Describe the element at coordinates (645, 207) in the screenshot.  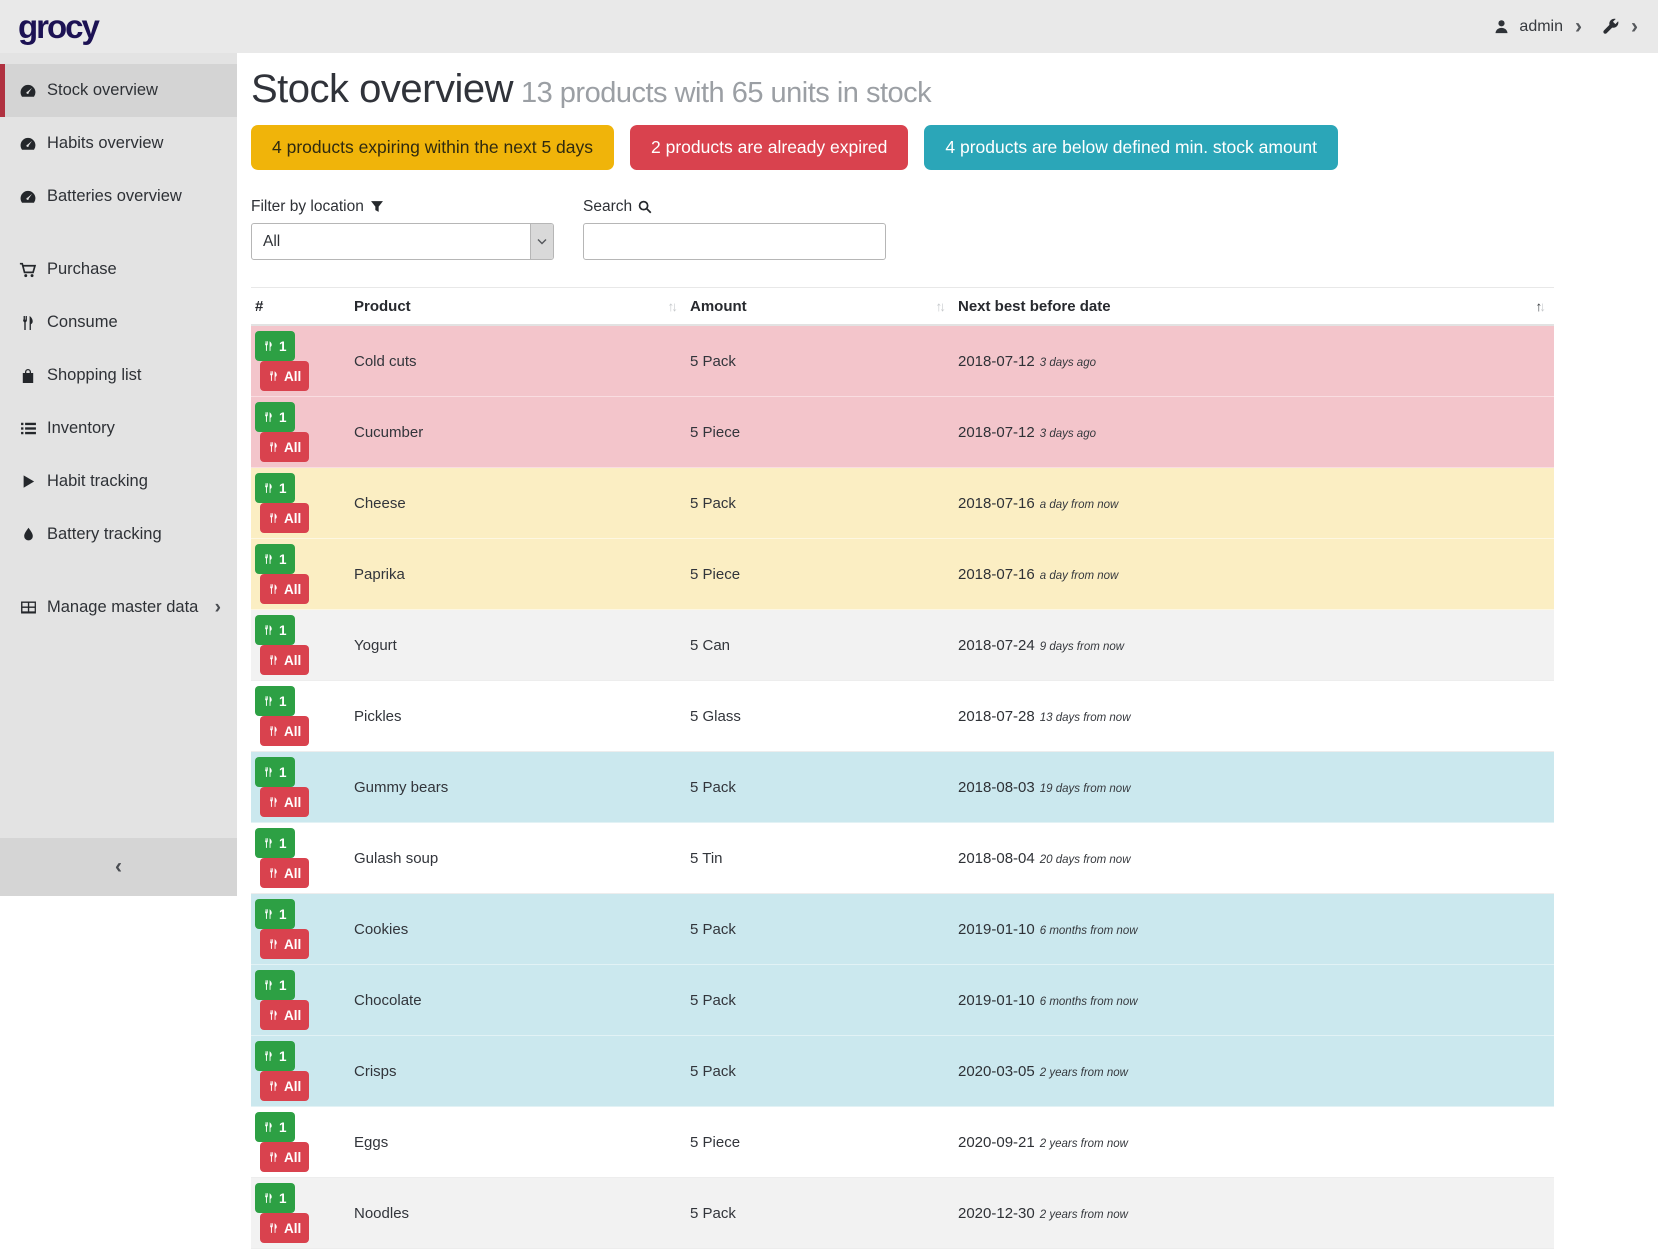
I see `search-icon` at that location.